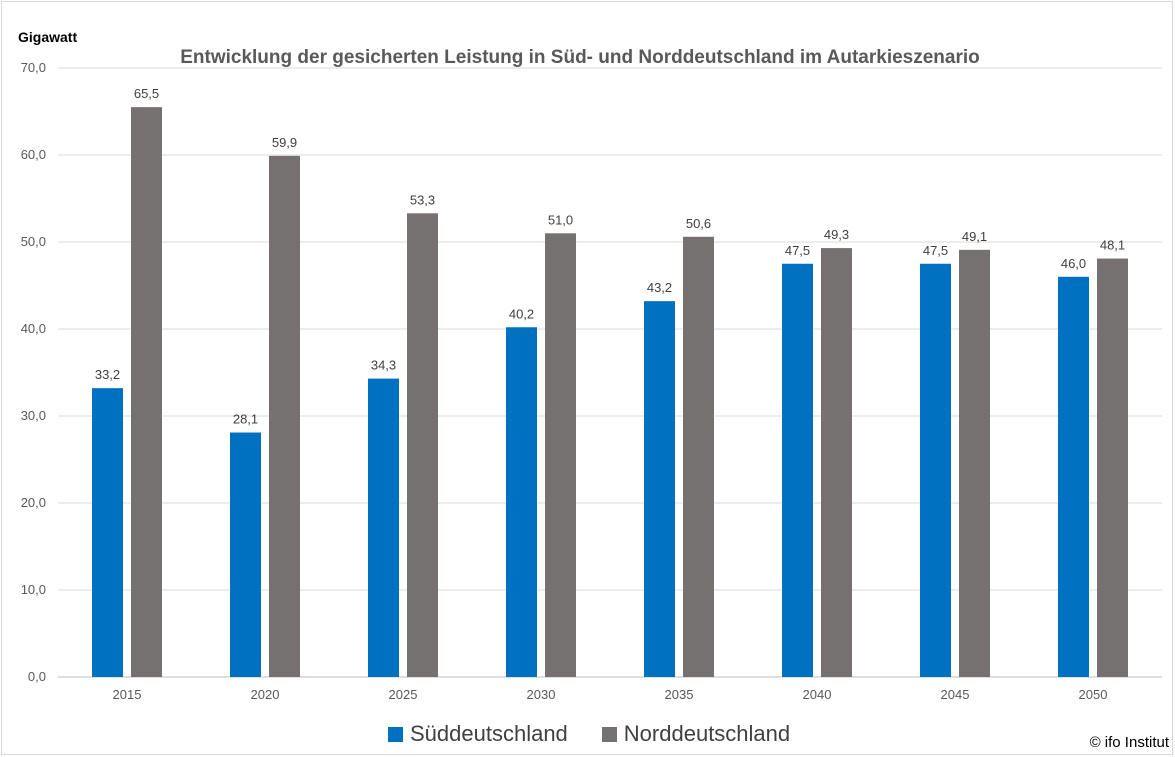 This screenshot has width=1175, height=757. I want to click on data-label: 59,9, so click(284, 142).